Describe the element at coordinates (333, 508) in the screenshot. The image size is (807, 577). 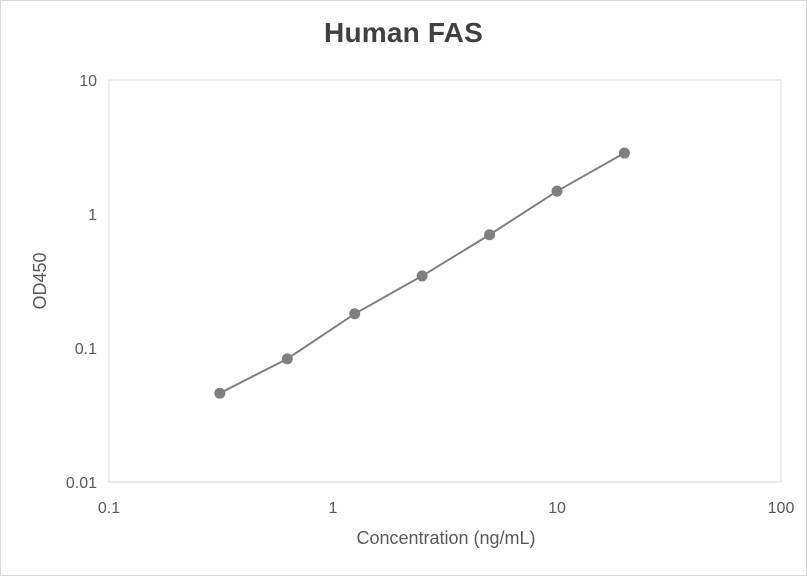
I see `x-tick-label: 1` at that location.